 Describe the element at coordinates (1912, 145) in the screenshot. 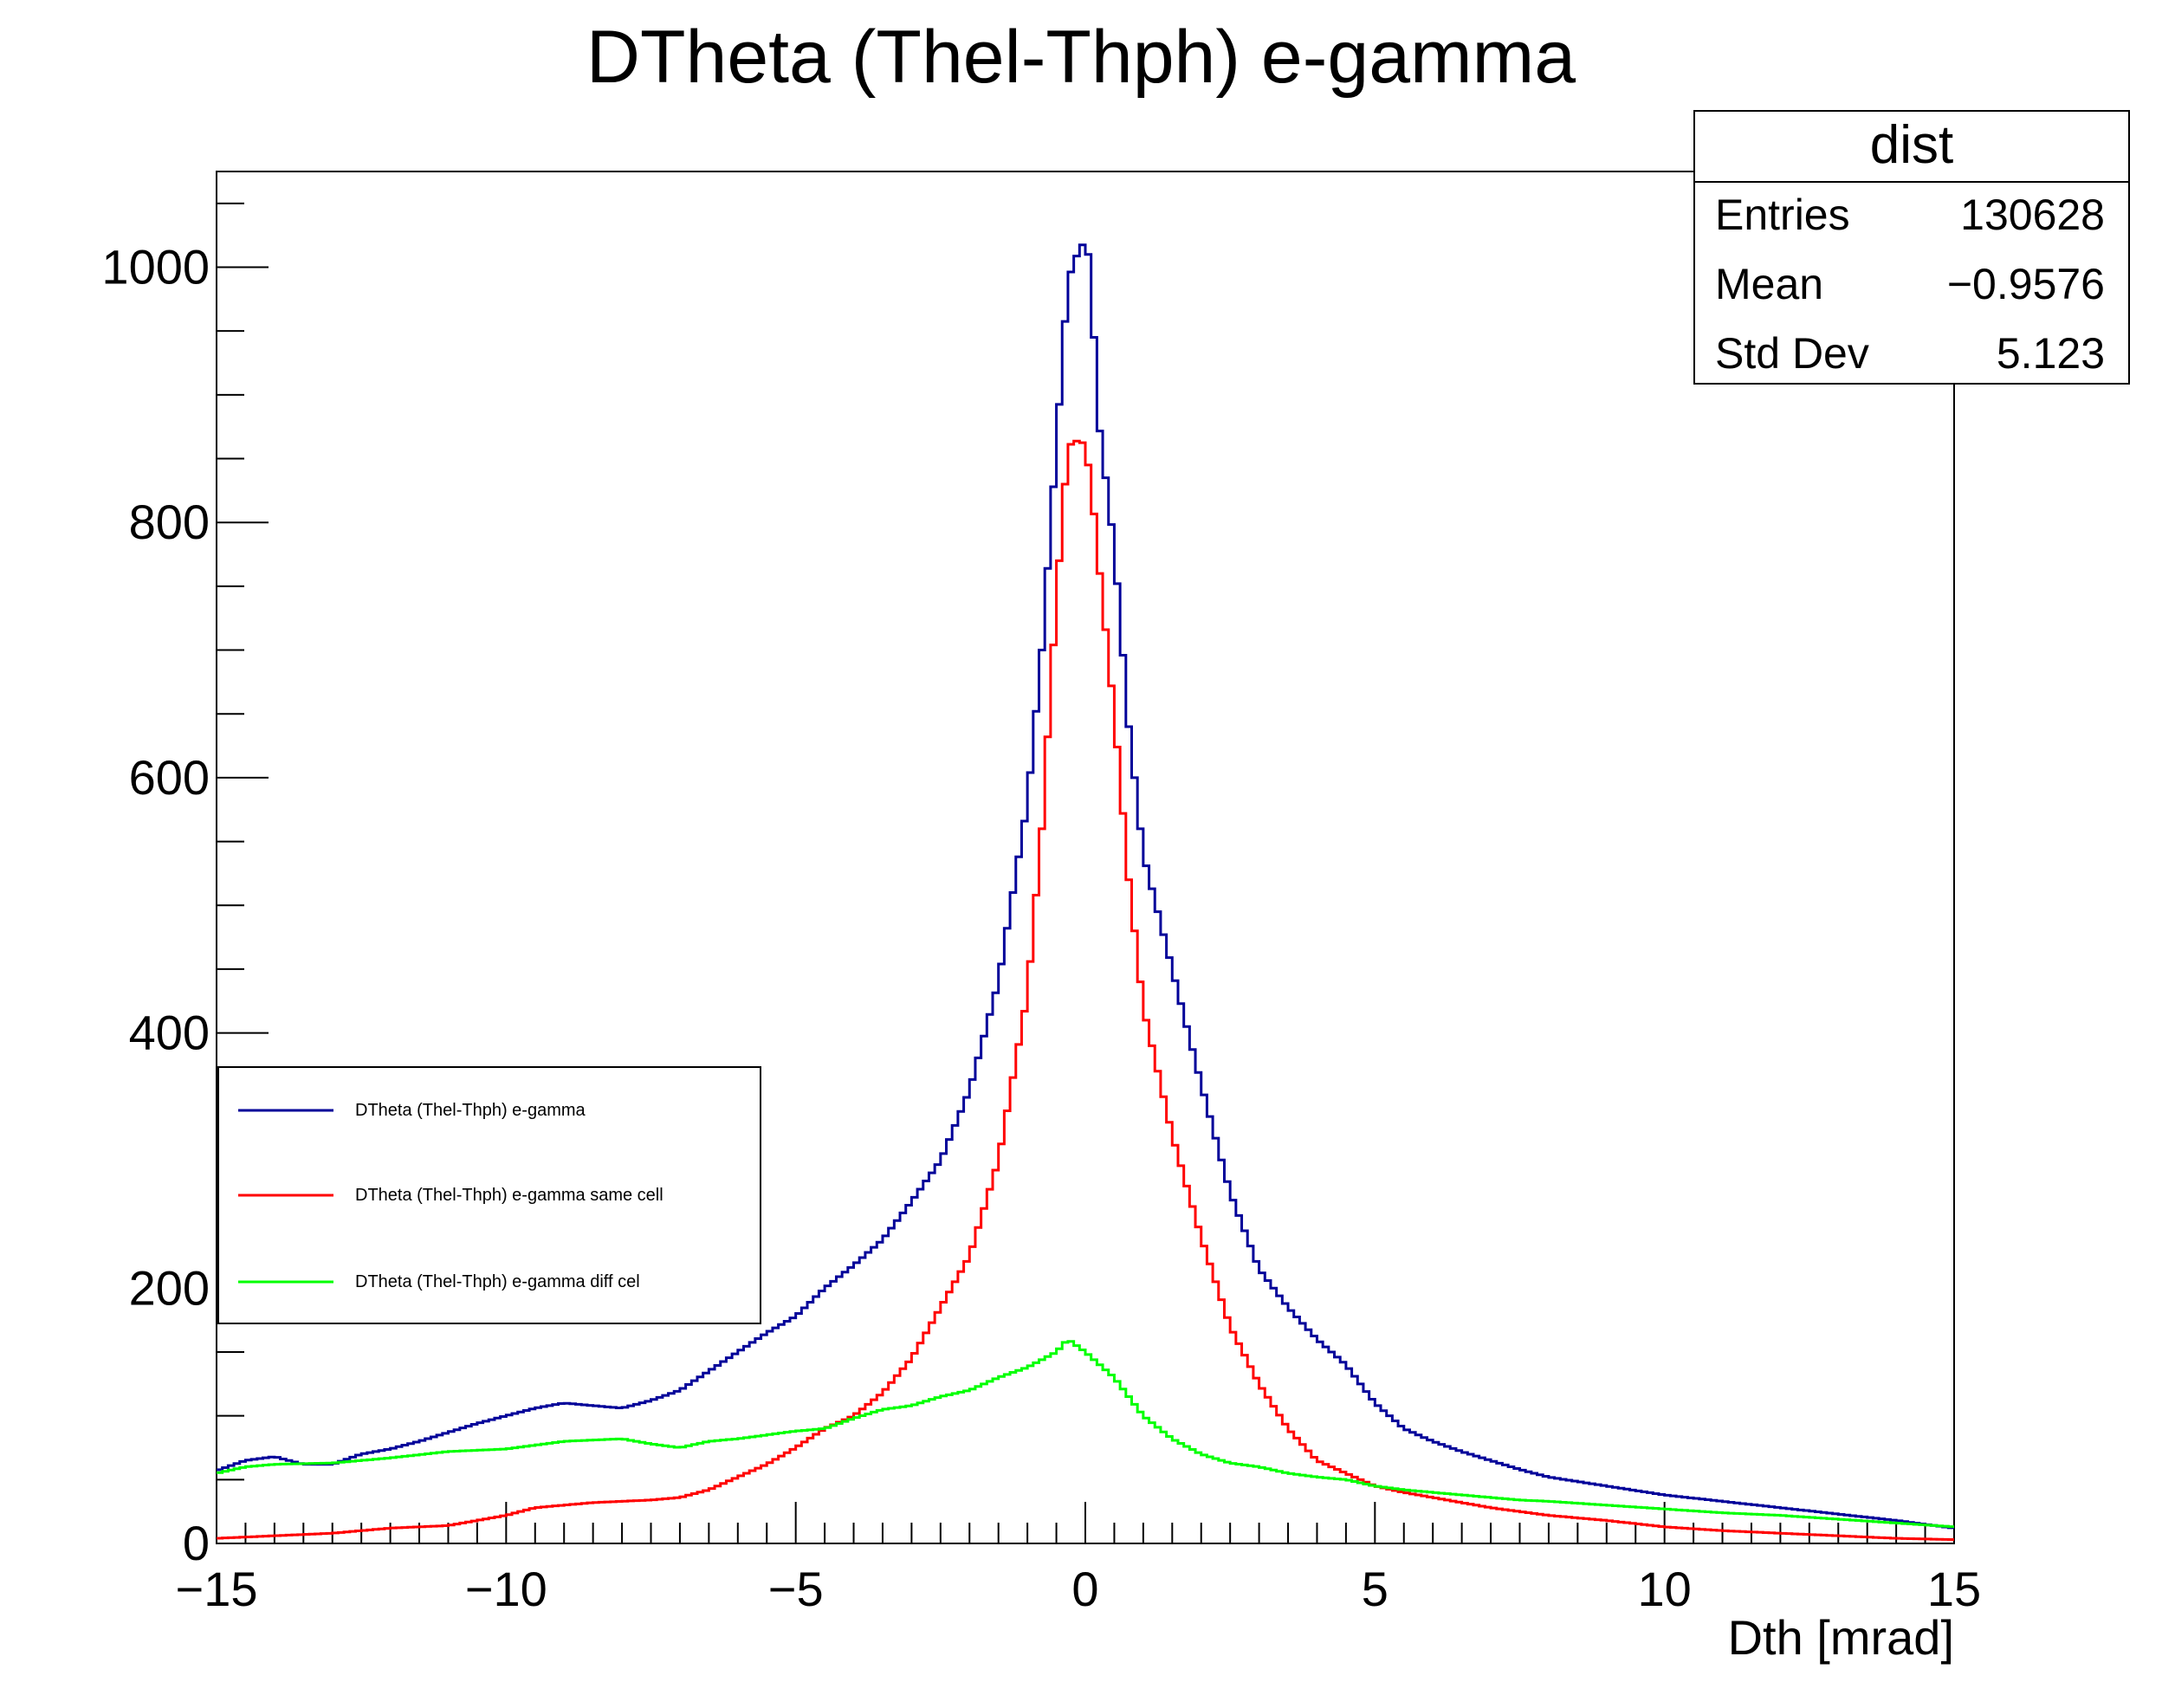

I see `stats-title: dist` at that location.